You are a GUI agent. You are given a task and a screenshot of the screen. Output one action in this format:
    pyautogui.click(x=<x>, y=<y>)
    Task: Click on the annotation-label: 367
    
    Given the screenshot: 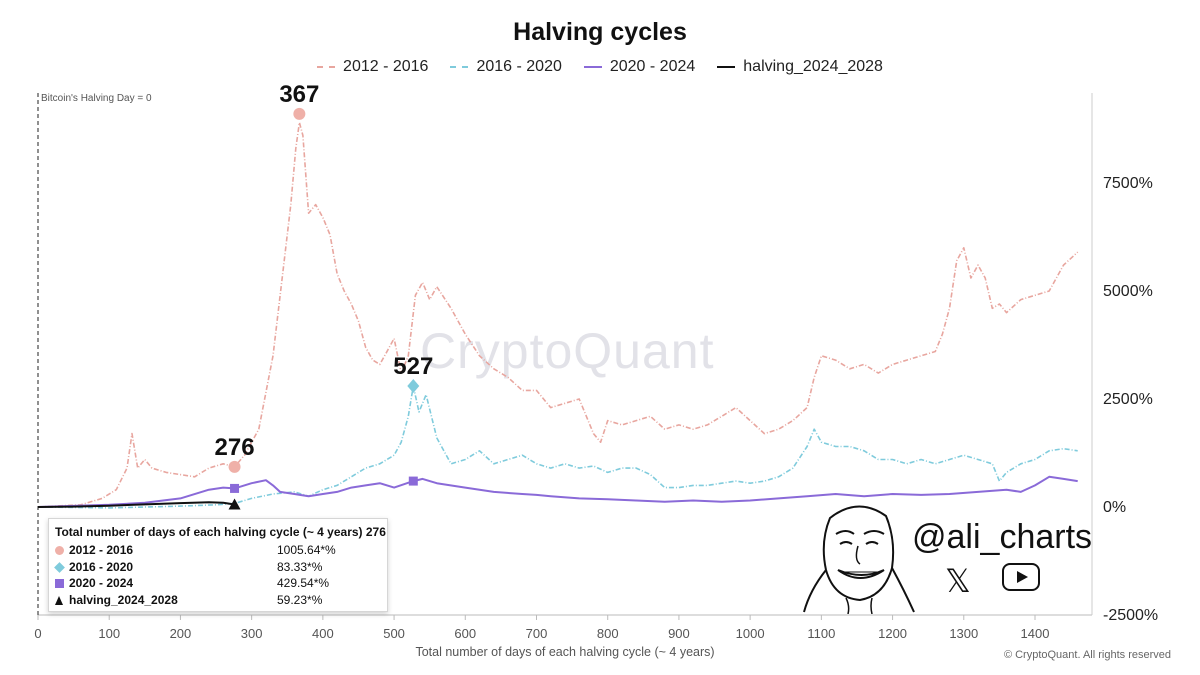 What is the action you would take?
    pyautogui.click(x=299, y=94)
    